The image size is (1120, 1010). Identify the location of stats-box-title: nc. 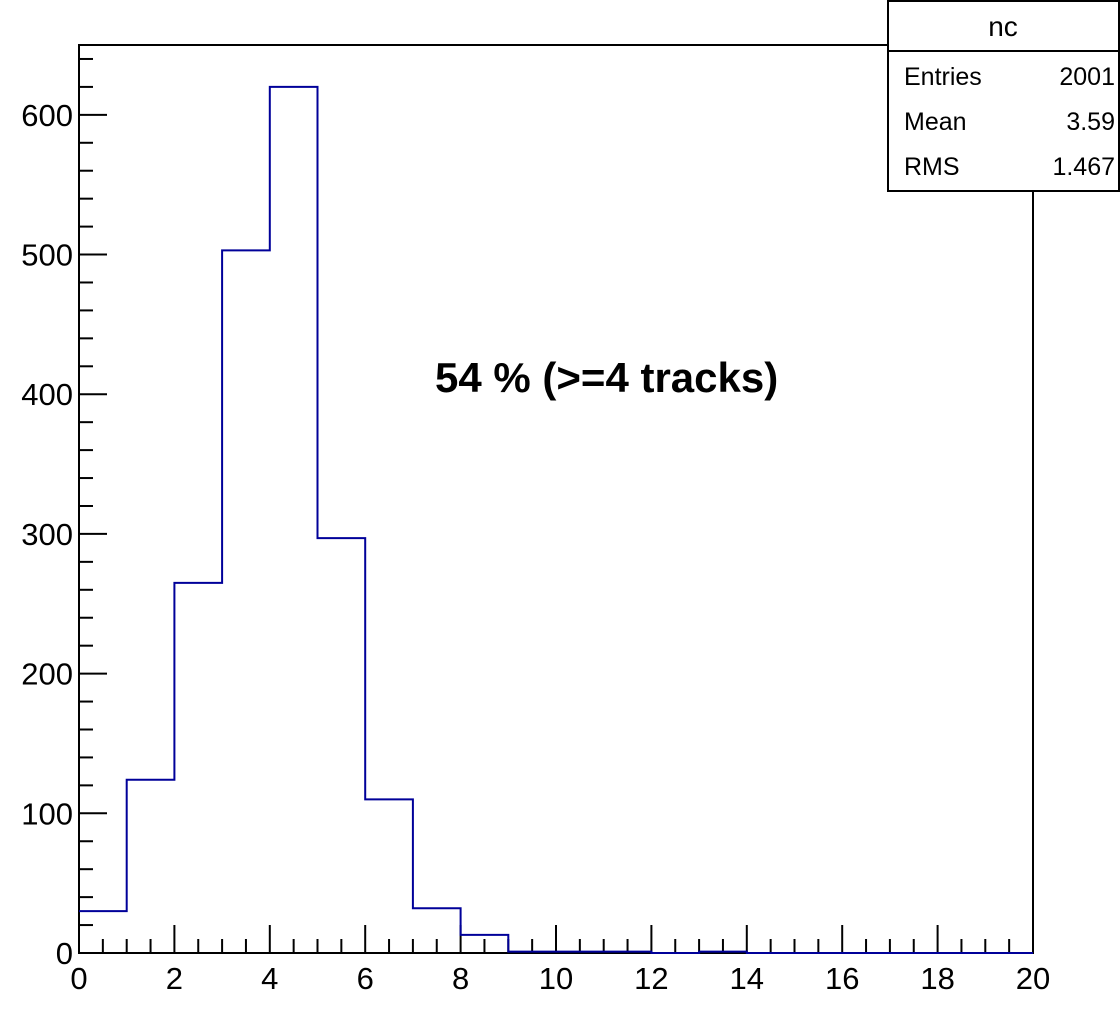
(1003, 26).